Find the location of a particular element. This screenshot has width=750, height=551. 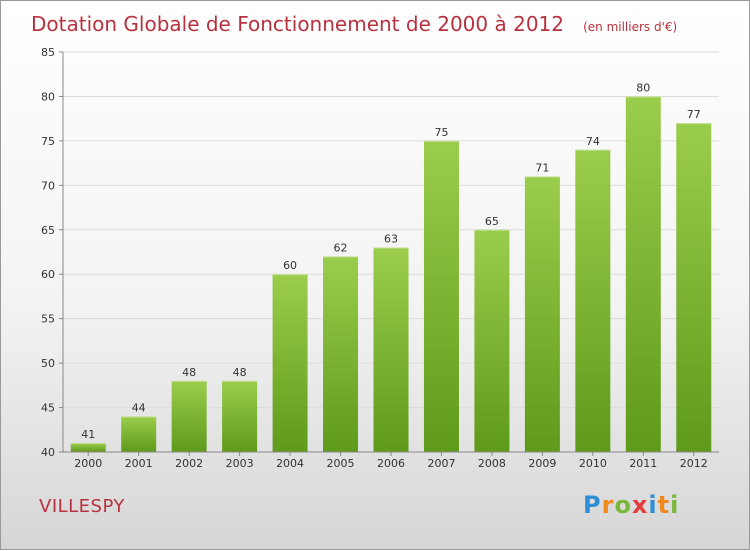

x-tick-label: 2009 is located at coordinates (542, 463).